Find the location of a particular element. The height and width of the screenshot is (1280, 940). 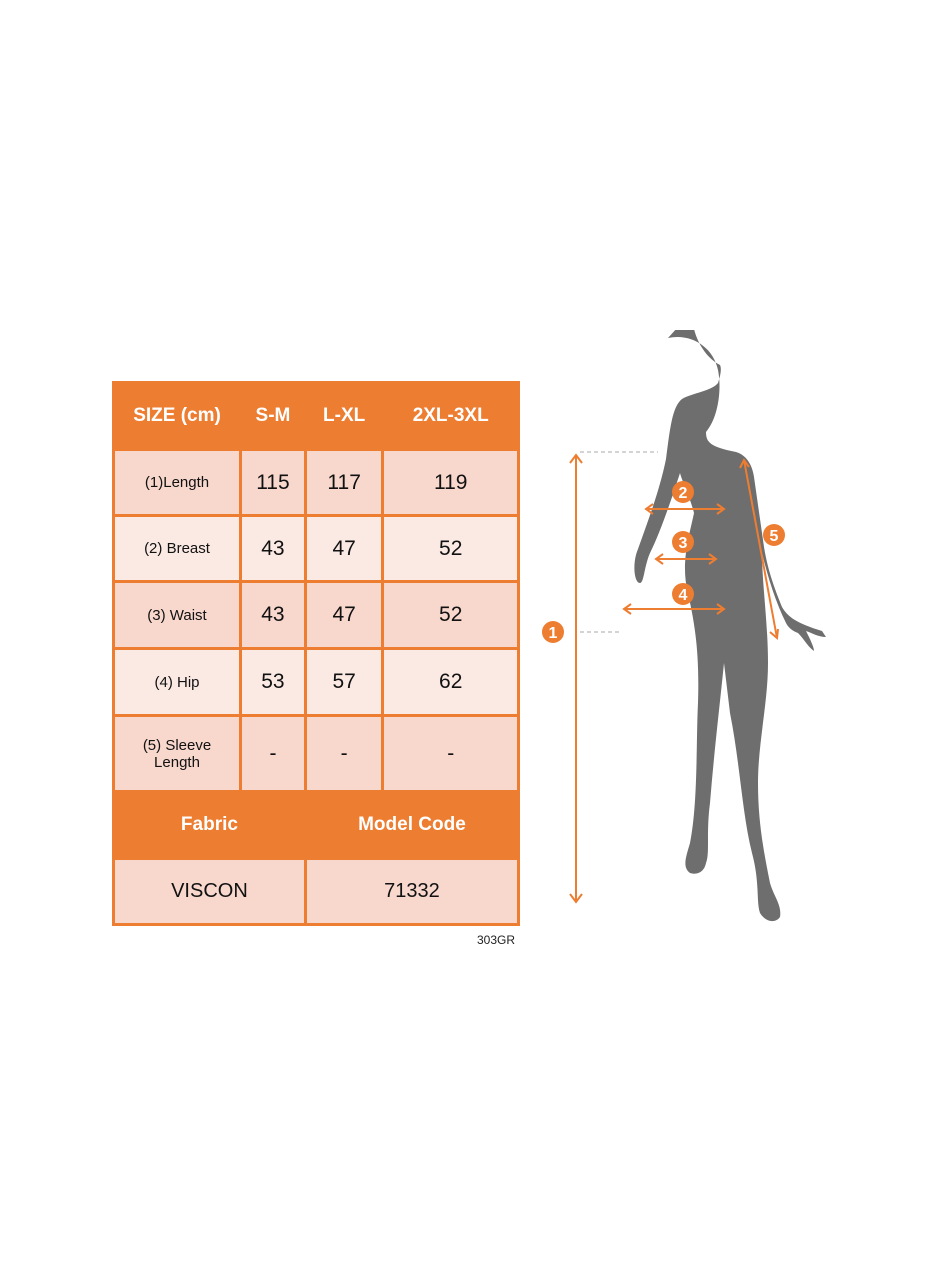

table-row: (1)Length 115 117 119 is located at coordinates (316, 482).